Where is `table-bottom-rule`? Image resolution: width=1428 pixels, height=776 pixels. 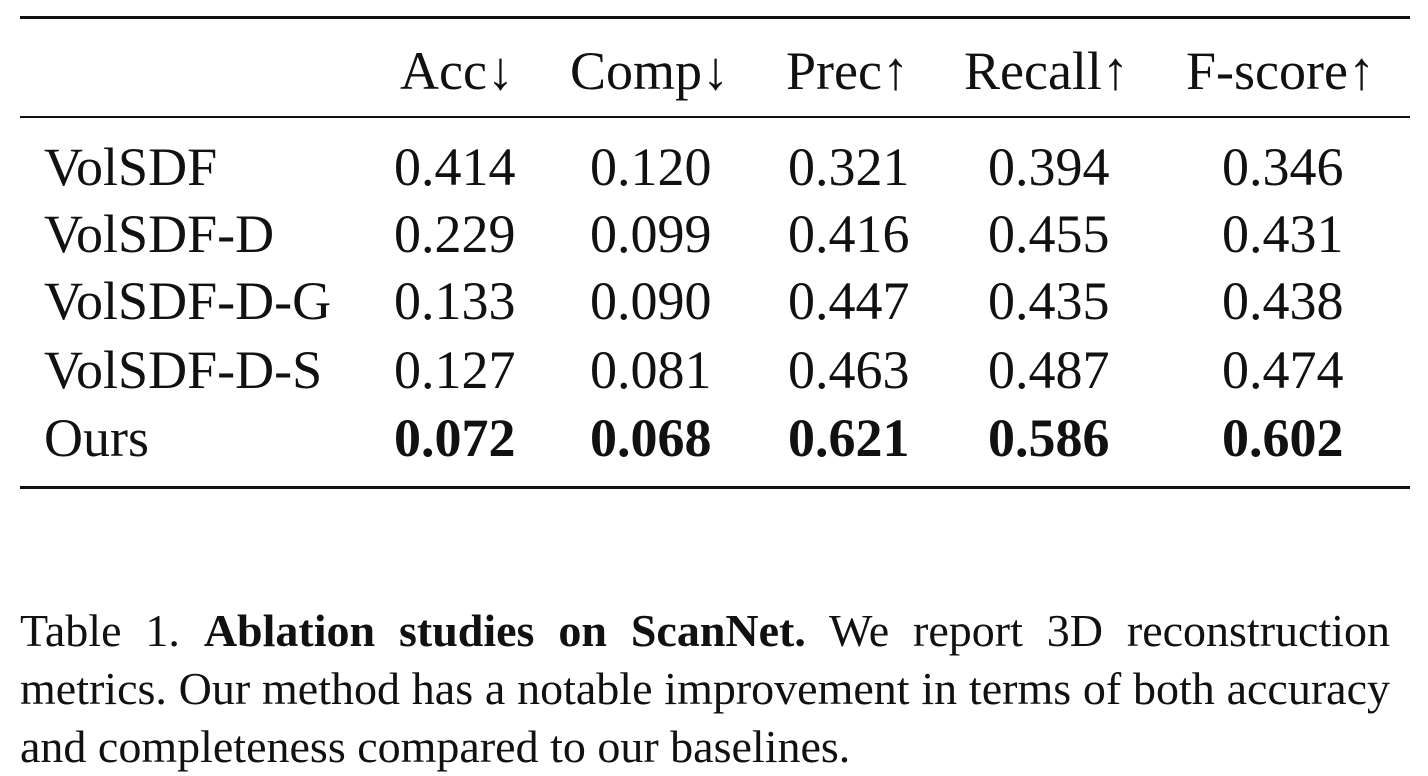
table-bottom-rule is located at coordinates (715, 487).